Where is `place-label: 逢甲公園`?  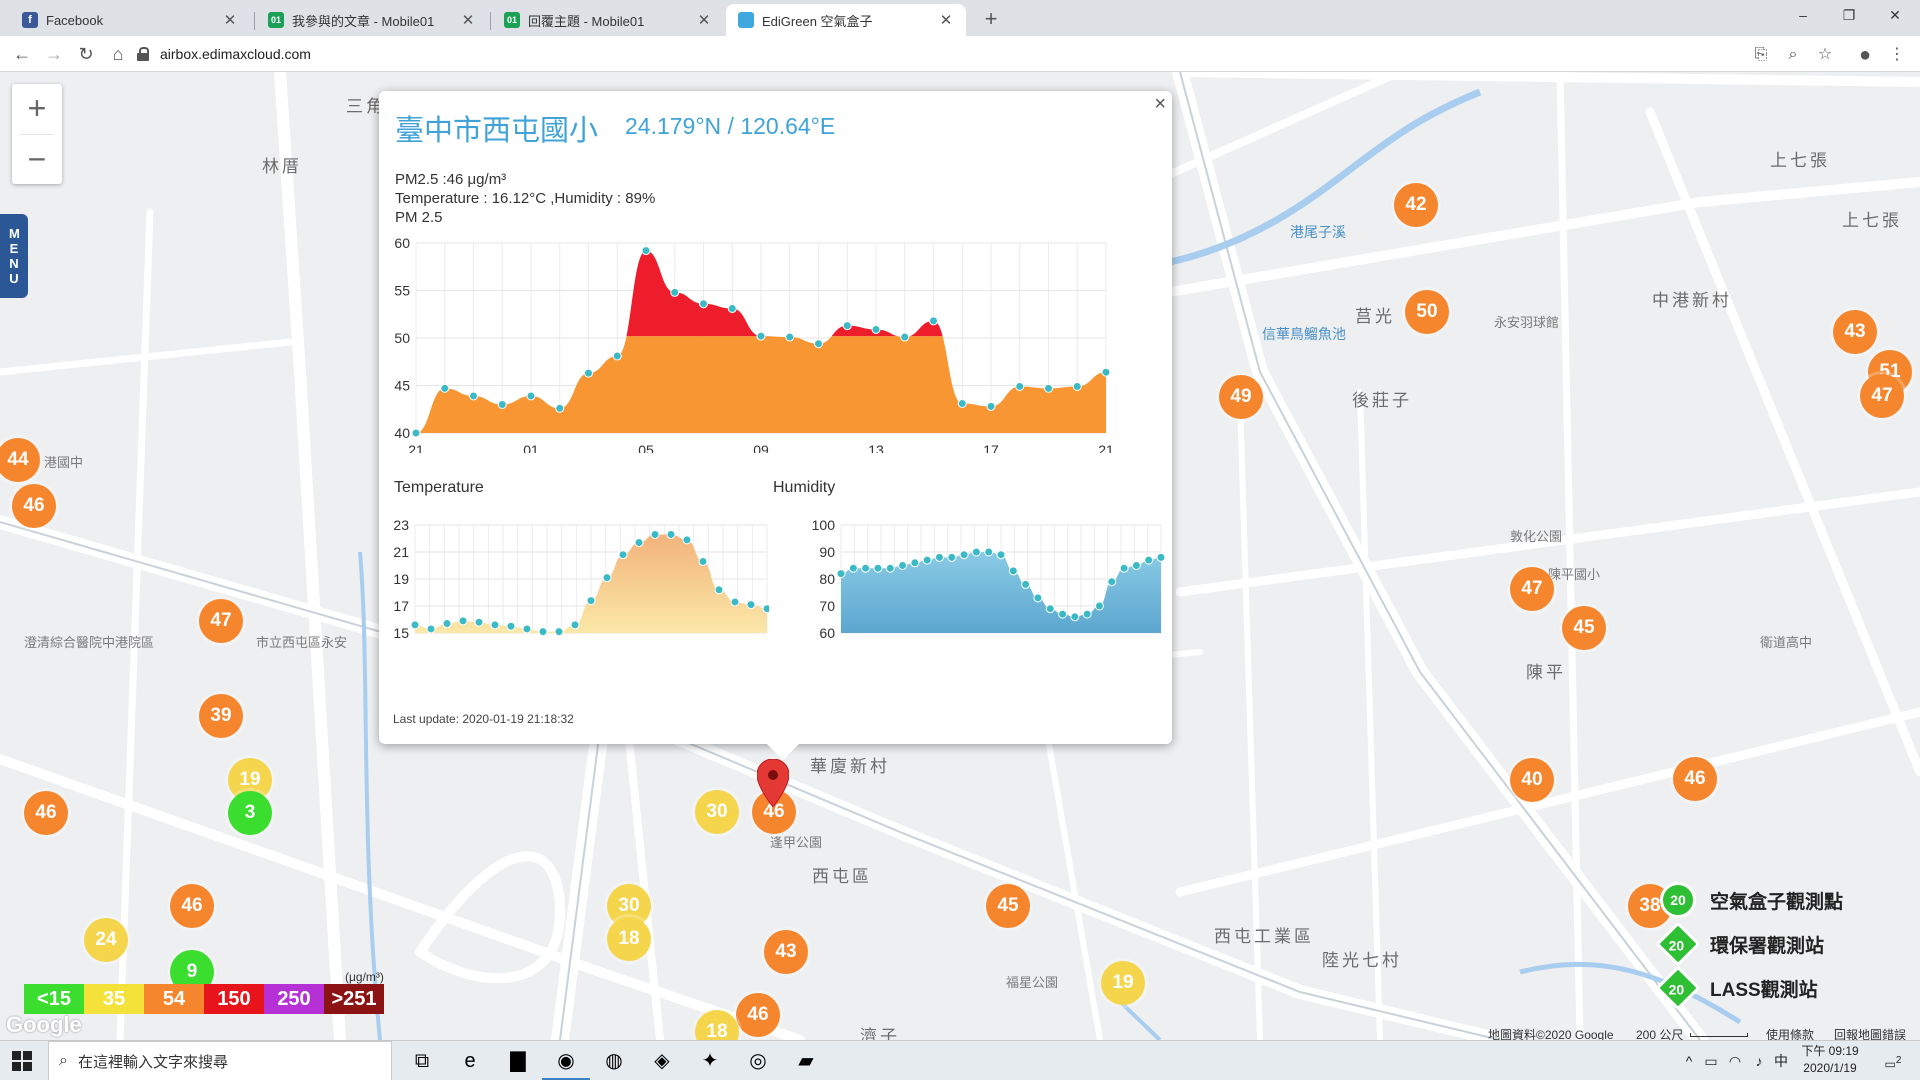
place-label: 逢甲公園 is located at coordinates (796, 842).